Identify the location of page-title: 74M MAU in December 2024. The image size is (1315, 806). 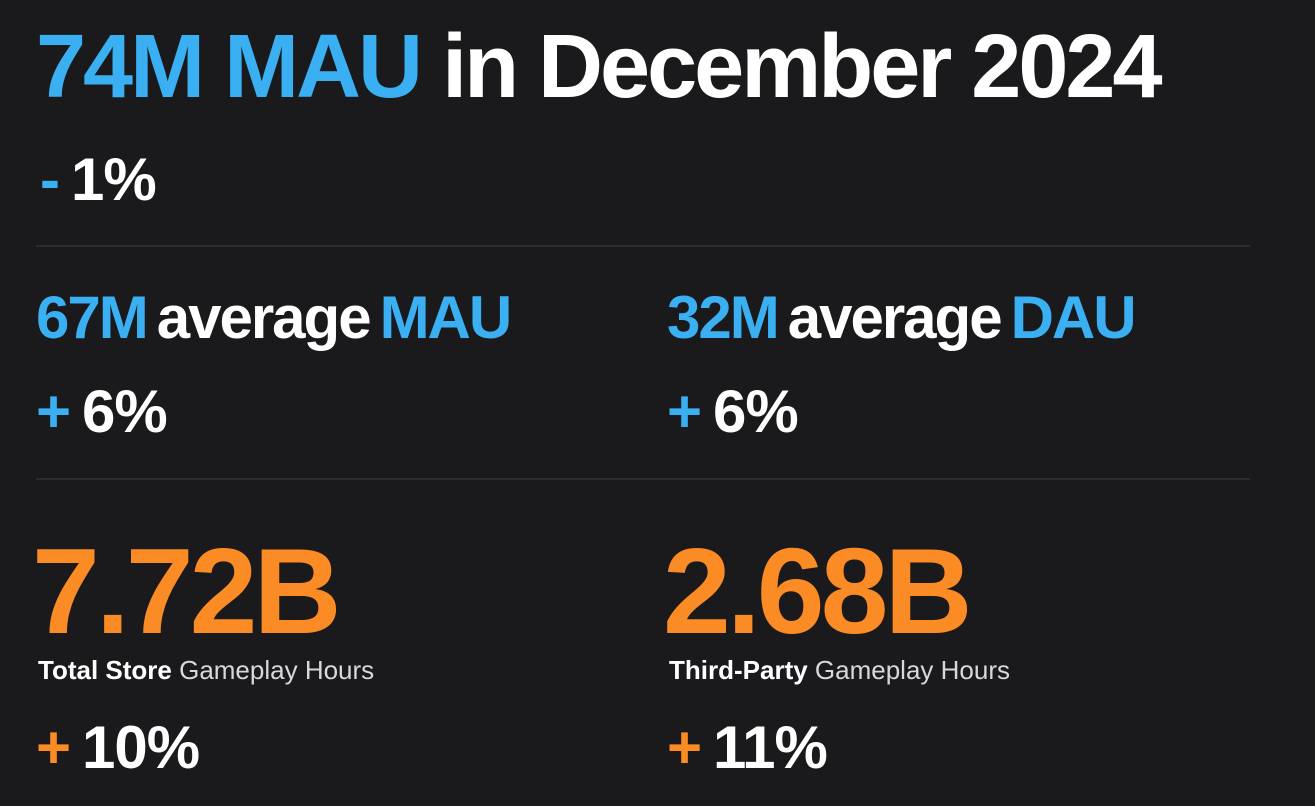
(599, 67).